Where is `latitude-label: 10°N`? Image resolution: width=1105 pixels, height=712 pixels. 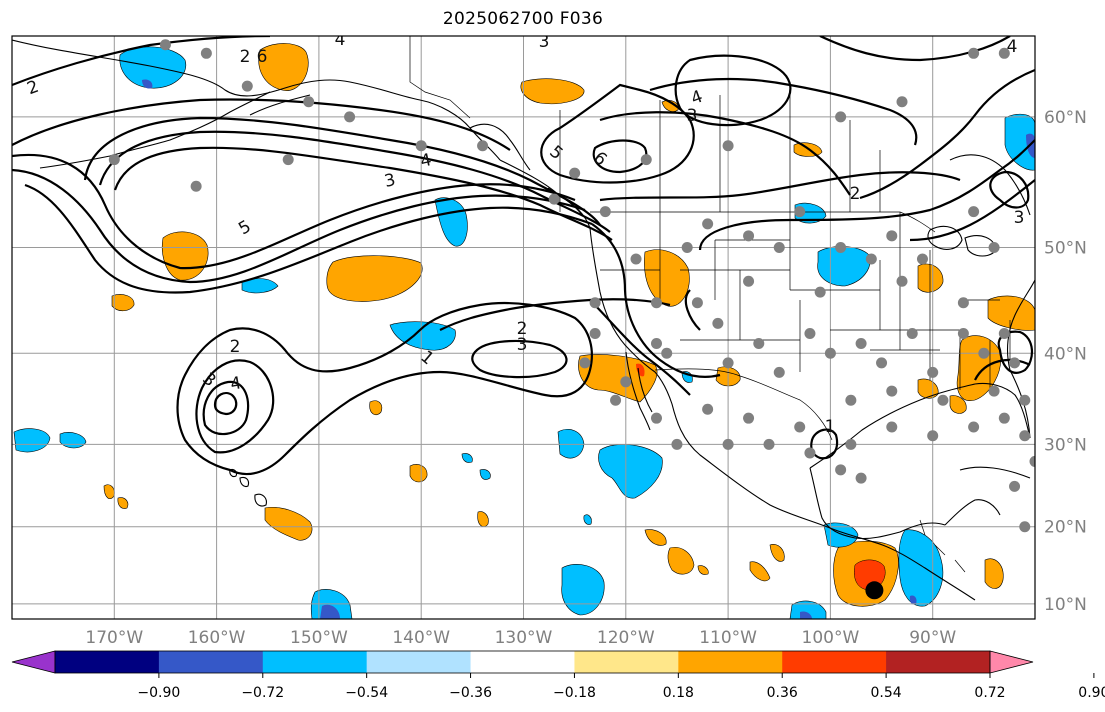
latitude-label: 10°N is located at coordinates (1065, 605).